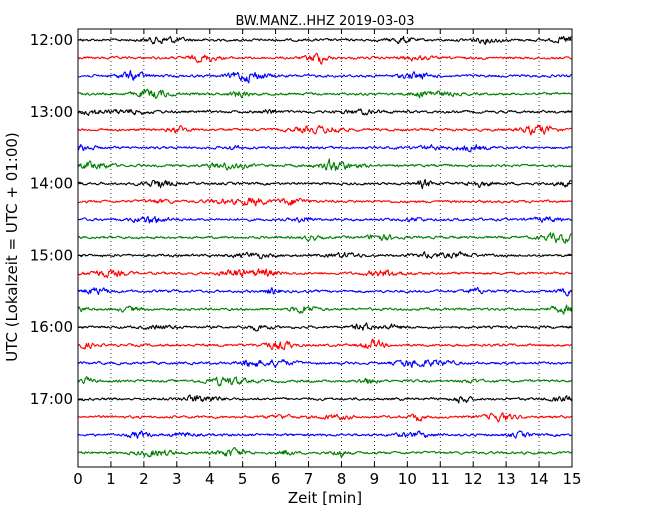 This screenshot has width=650, height=520. What do you see at coordinates (473, 479) in the screenshot?
I see `x-tick-label: 12` at bounding box center [473, 479].